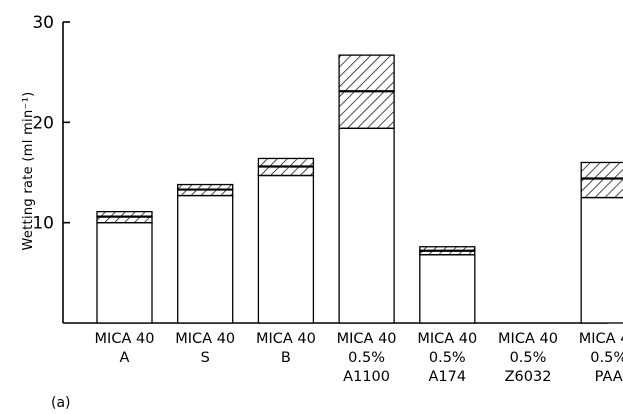 The width and height of the screenshot is (623, 414). What do you see at coordinates (366, 377) in the screenshot?
I see `category-label-line: A1100` at bounding box center [366, 377].